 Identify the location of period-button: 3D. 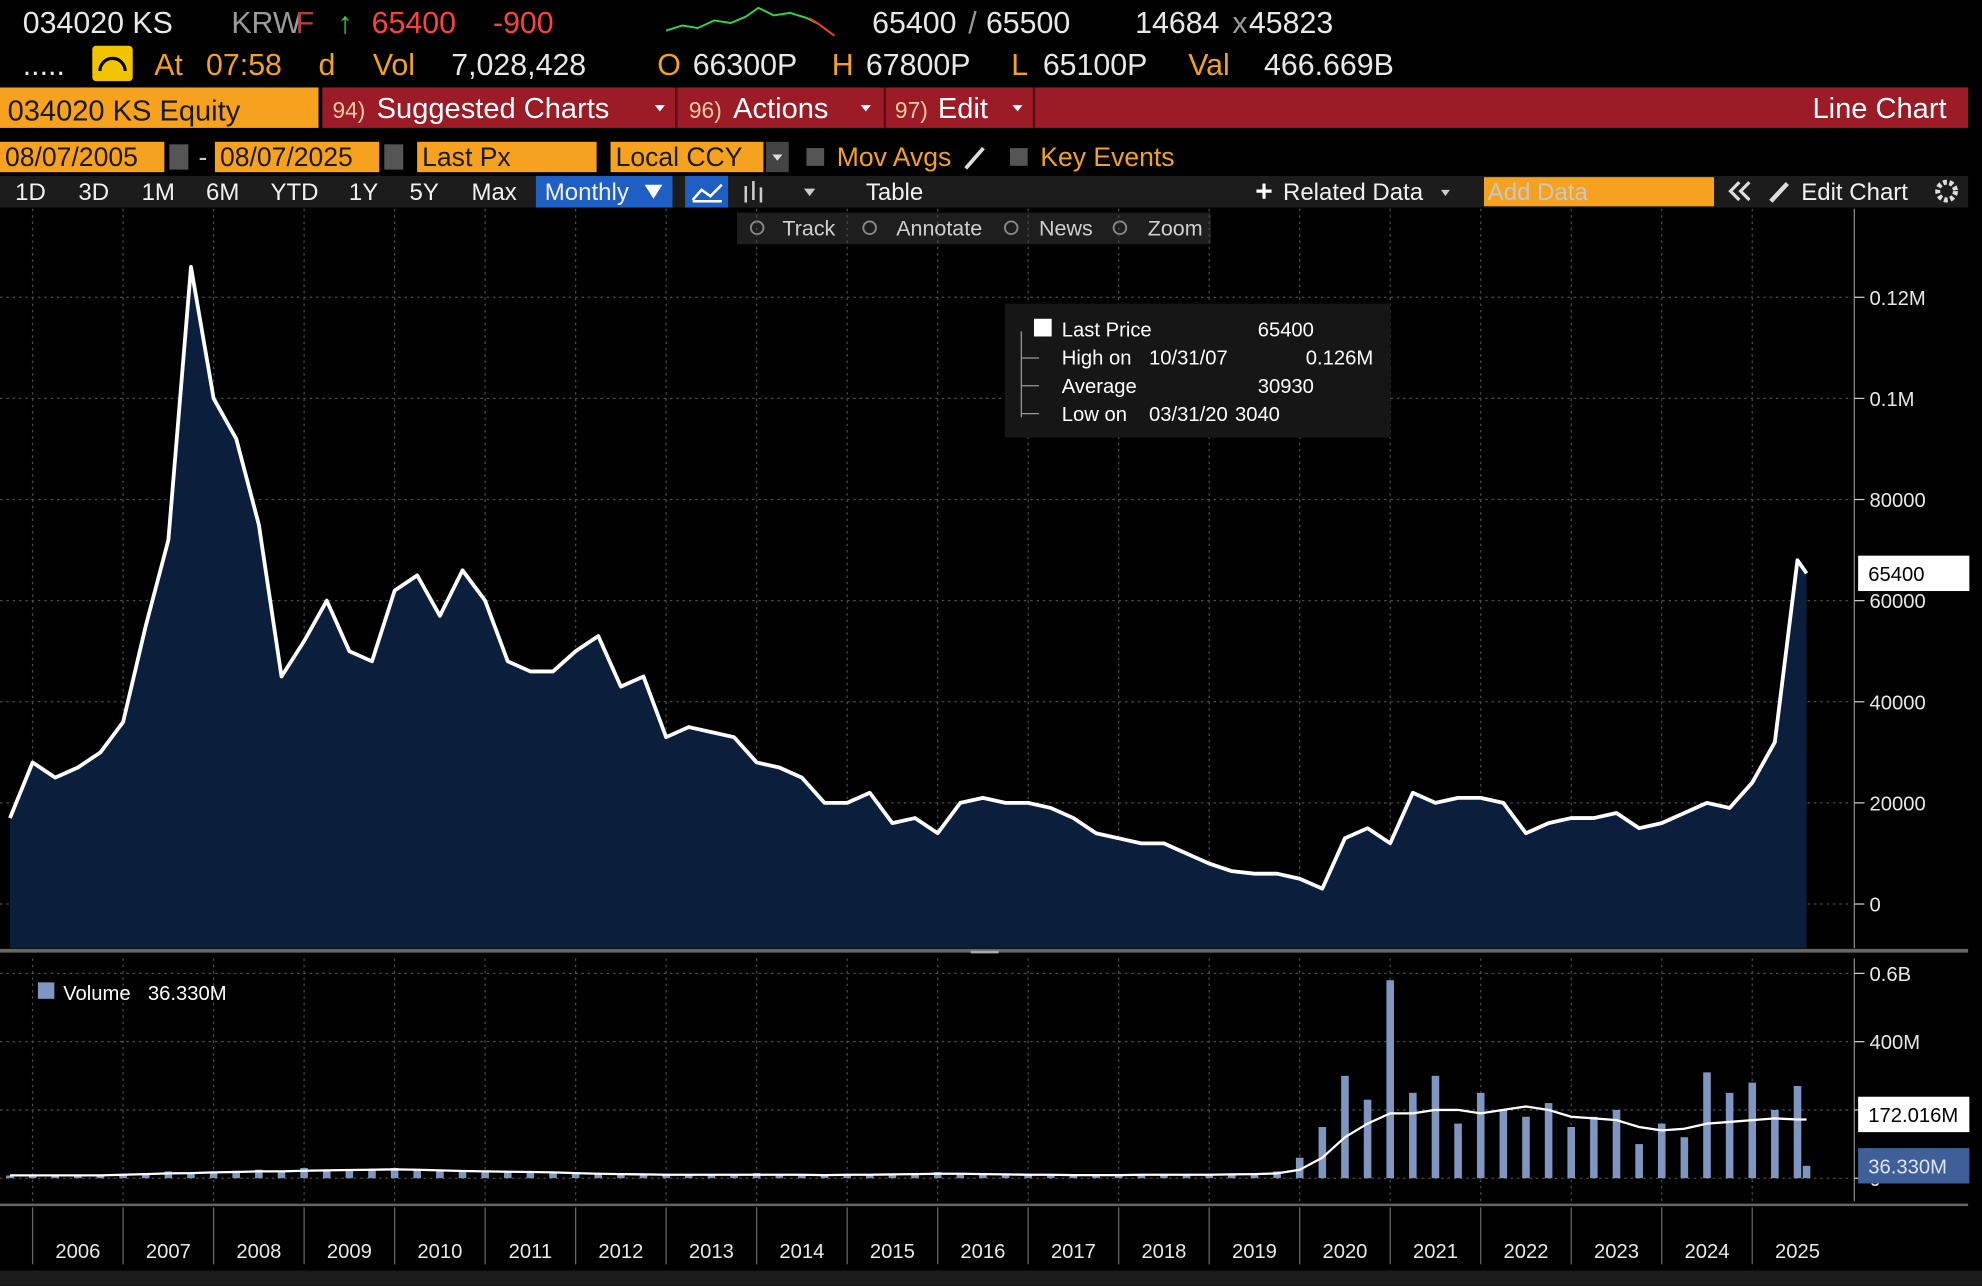
(93, 192).